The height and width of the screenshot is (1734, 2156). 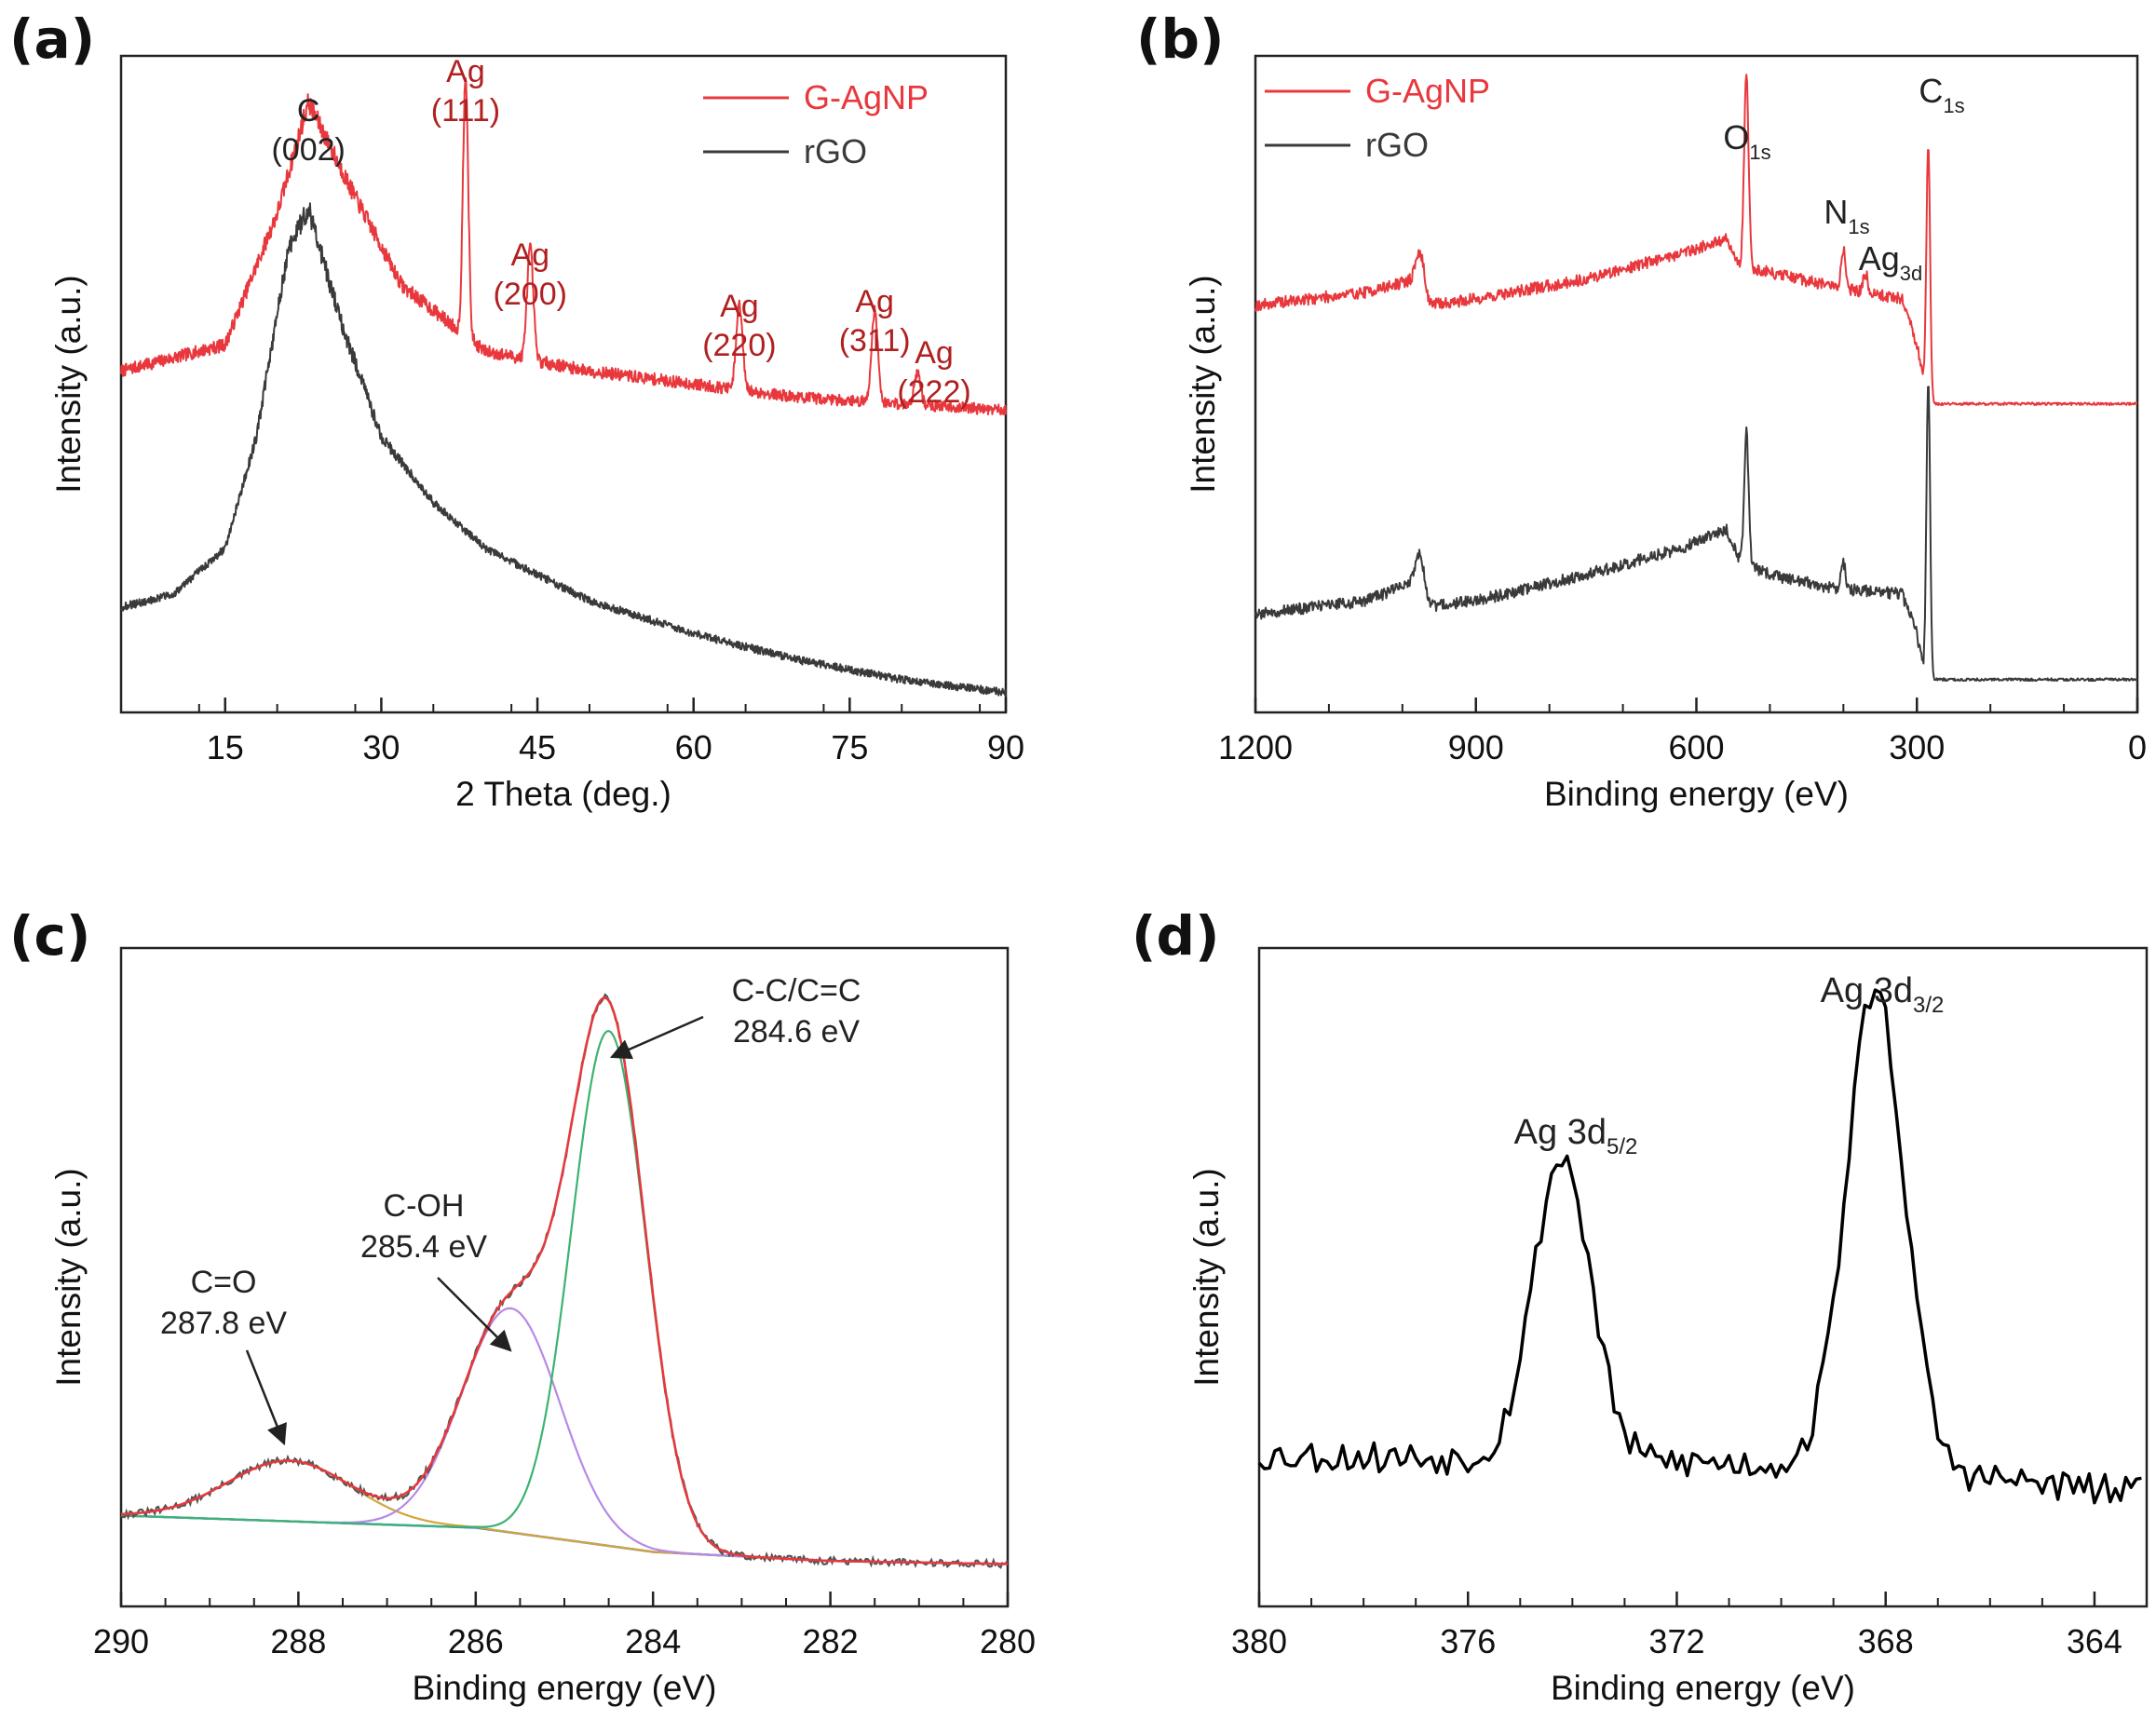 What do you see at coordinates (1176, 936) in the screenshot?
I see `panel-label: (d)` at bounding box center [1176, 936].